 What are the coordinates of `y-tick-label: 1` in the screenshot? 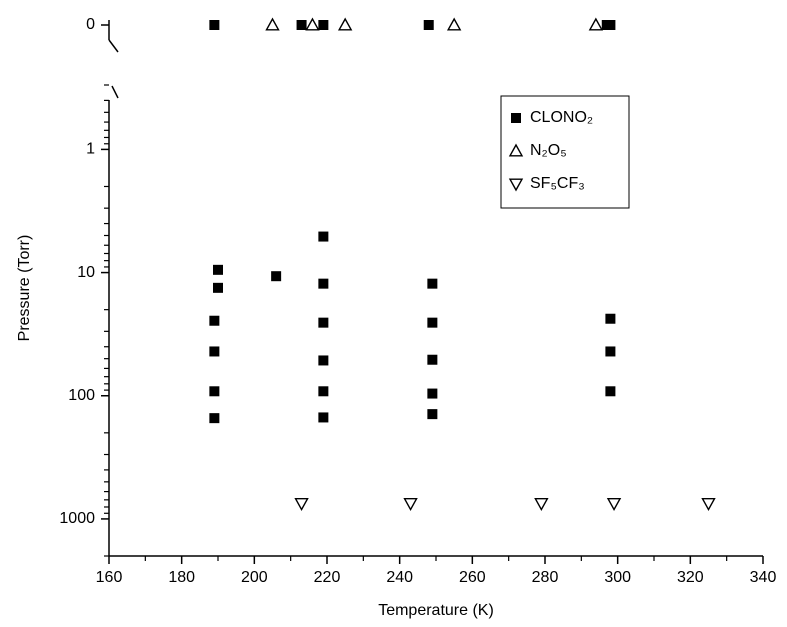 It's located at (90, 149).